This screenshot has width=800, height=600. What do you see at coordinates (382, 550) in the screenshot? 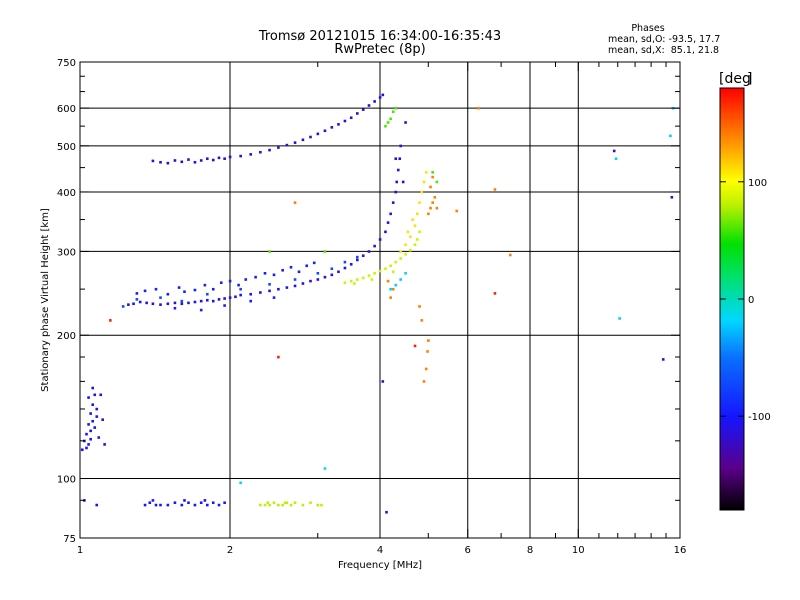
I see `x-tick-labels: 1 2 4 6 8 10 16` at bounding box center [382, 550].